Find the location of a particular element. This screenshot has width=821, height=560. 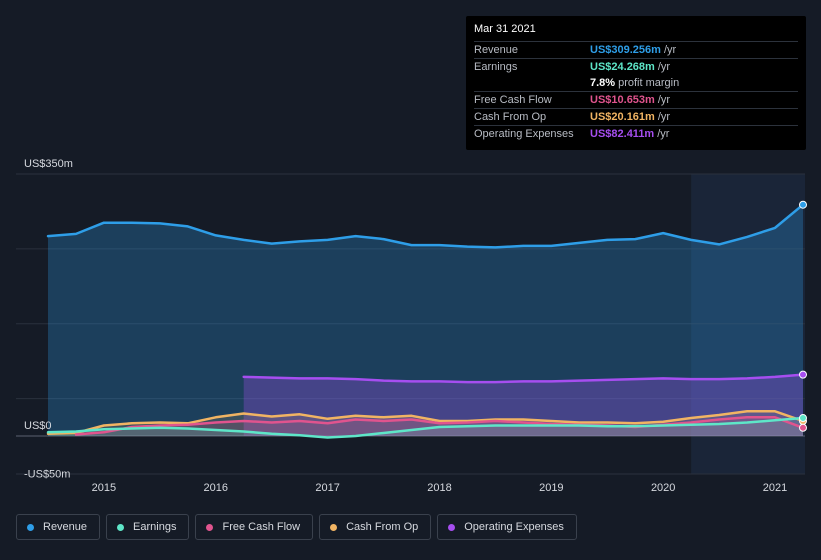

tooltip-row: Free Cash Flow US$10.653m/yr is located at coordinates (636, 99).